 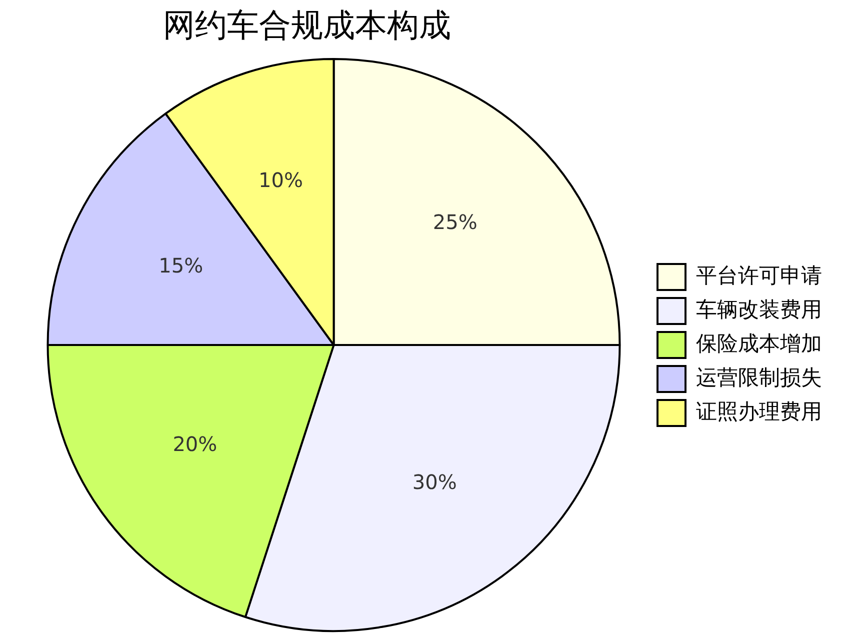 I want to click on legend-label: 平台许可申请, so click(x=759, y=275).